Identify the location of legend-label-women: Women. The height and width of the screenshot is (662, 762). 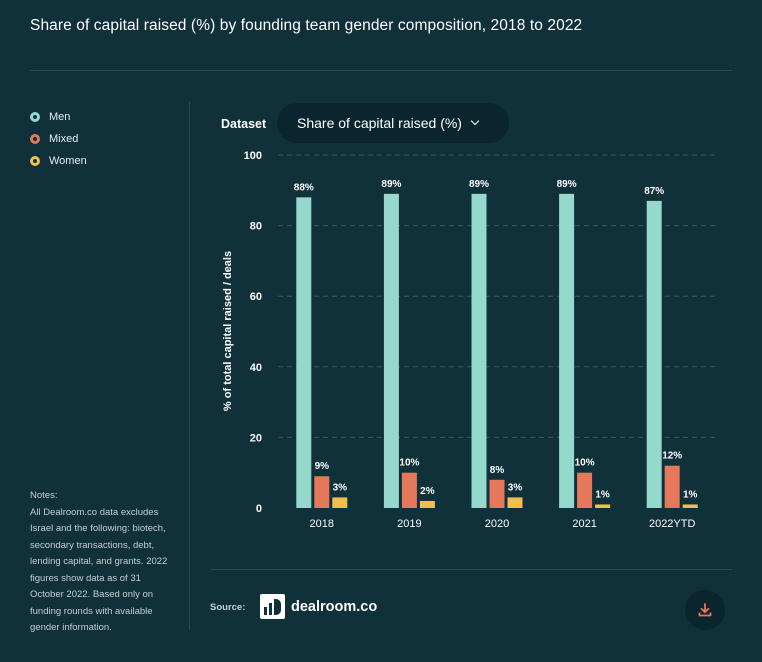
(68, 161).